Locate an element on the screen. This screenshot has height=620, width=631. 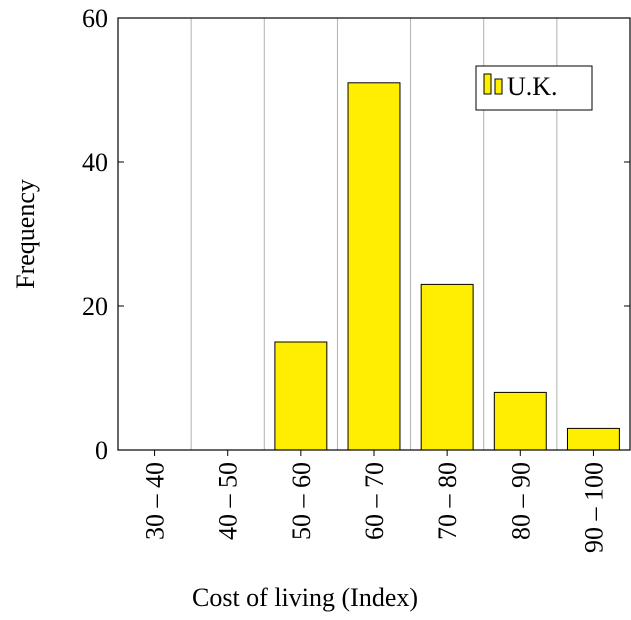
x-axis-label: Cost of living (Index) is located at coordinates (305, 597).